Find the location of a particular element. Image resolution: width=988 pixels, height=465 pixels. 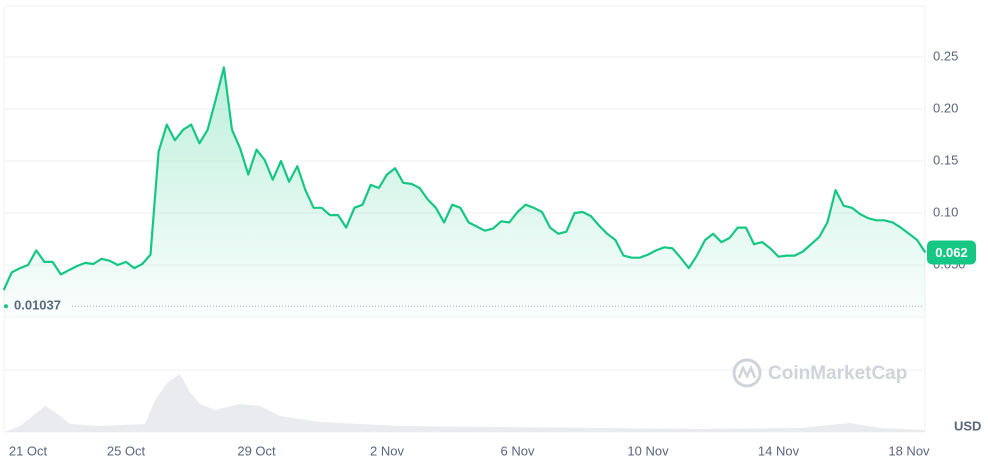

x-tick-label: 18 Nov is located at coordinates (909, 450).